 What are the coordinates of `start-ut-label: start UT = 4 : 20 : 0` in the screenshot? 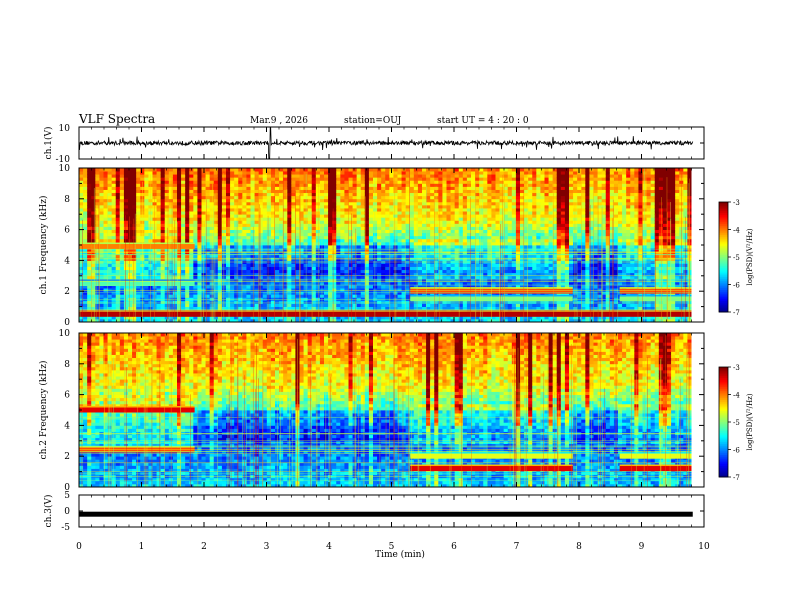 It's located at (483, 121).